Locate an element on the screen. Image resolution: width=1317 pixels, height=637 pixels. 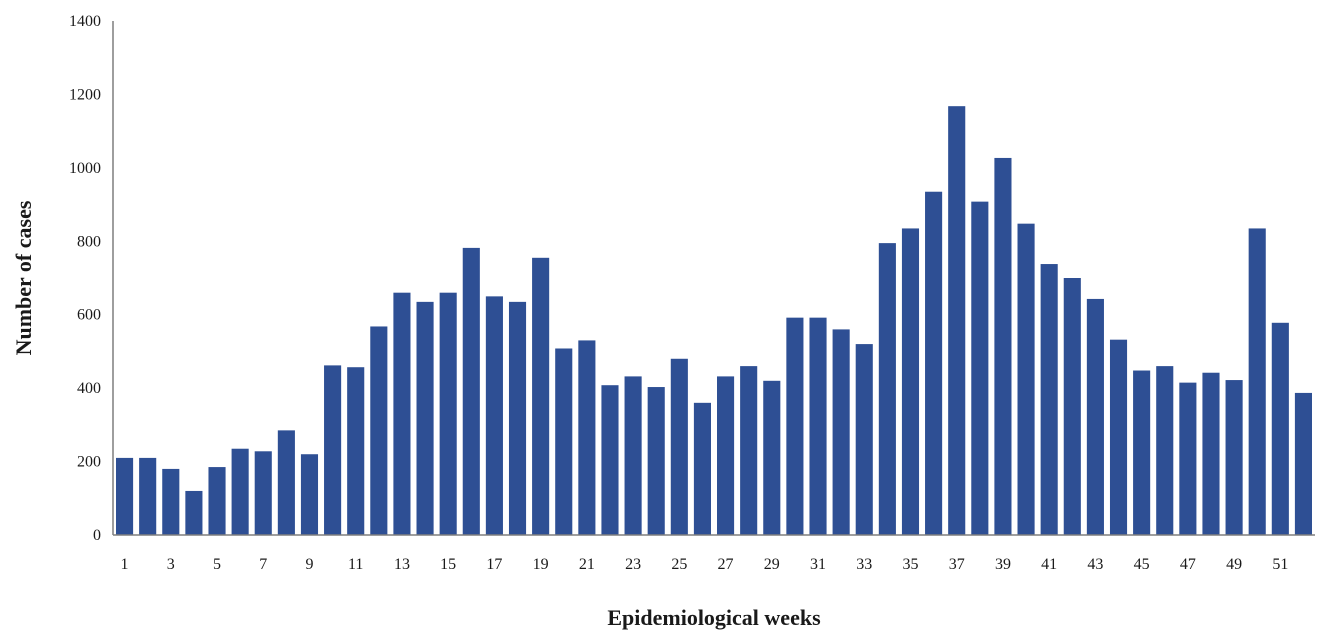
y-tick-label: 0 is located at coordinates (97, 535).